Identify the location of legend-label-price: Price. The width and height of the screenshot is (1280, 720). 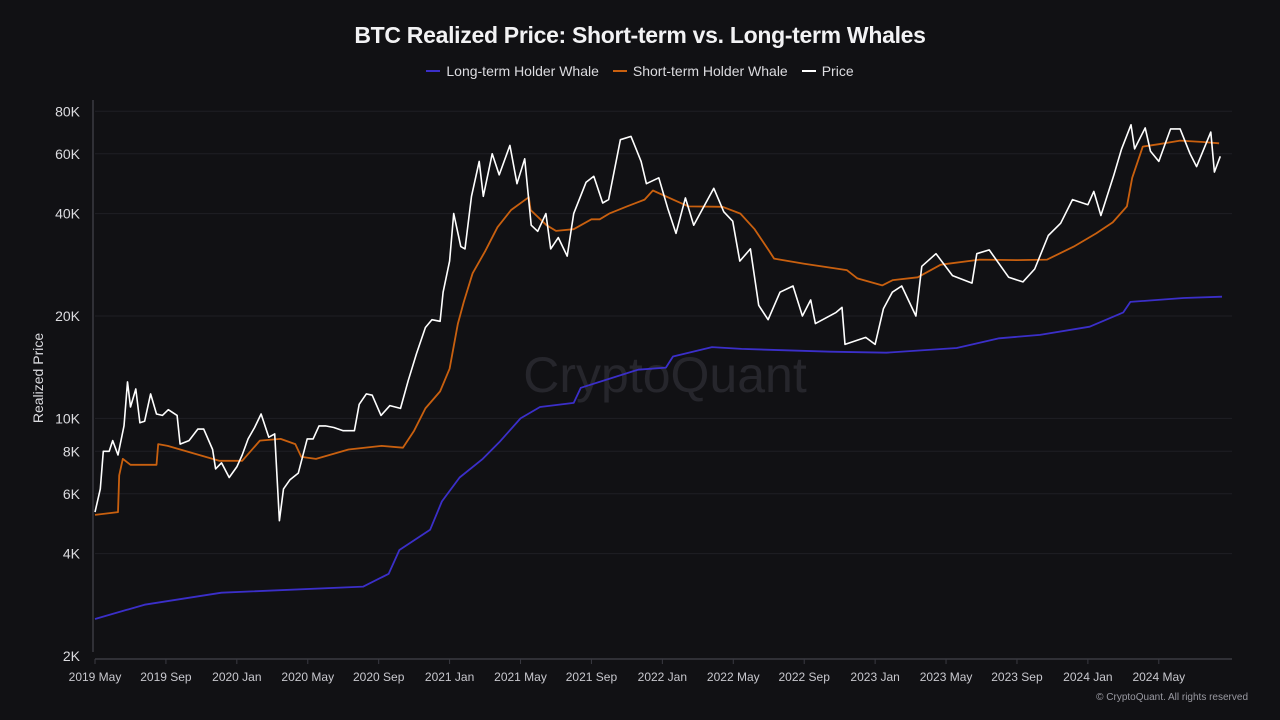
(837, 71).